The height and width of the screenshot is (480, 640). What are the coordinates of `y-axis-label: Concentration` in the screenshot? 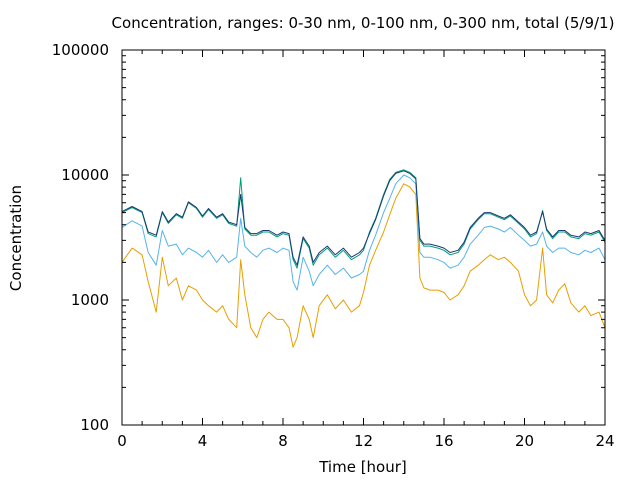 It's located at (16, 238).